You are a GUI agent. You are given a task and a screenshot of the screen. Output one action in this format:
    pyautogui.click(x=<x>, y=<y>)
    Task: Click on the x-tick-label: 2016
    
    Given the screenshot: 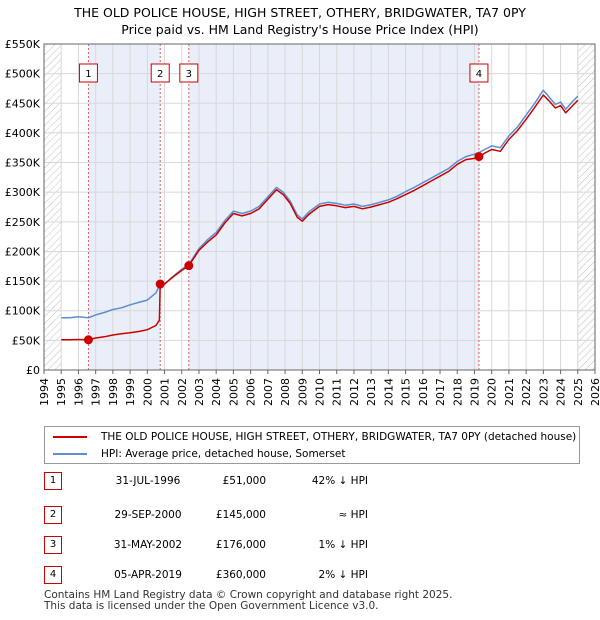 What is the action you would take?
    pyautogui.click(x=423, y=392)
    